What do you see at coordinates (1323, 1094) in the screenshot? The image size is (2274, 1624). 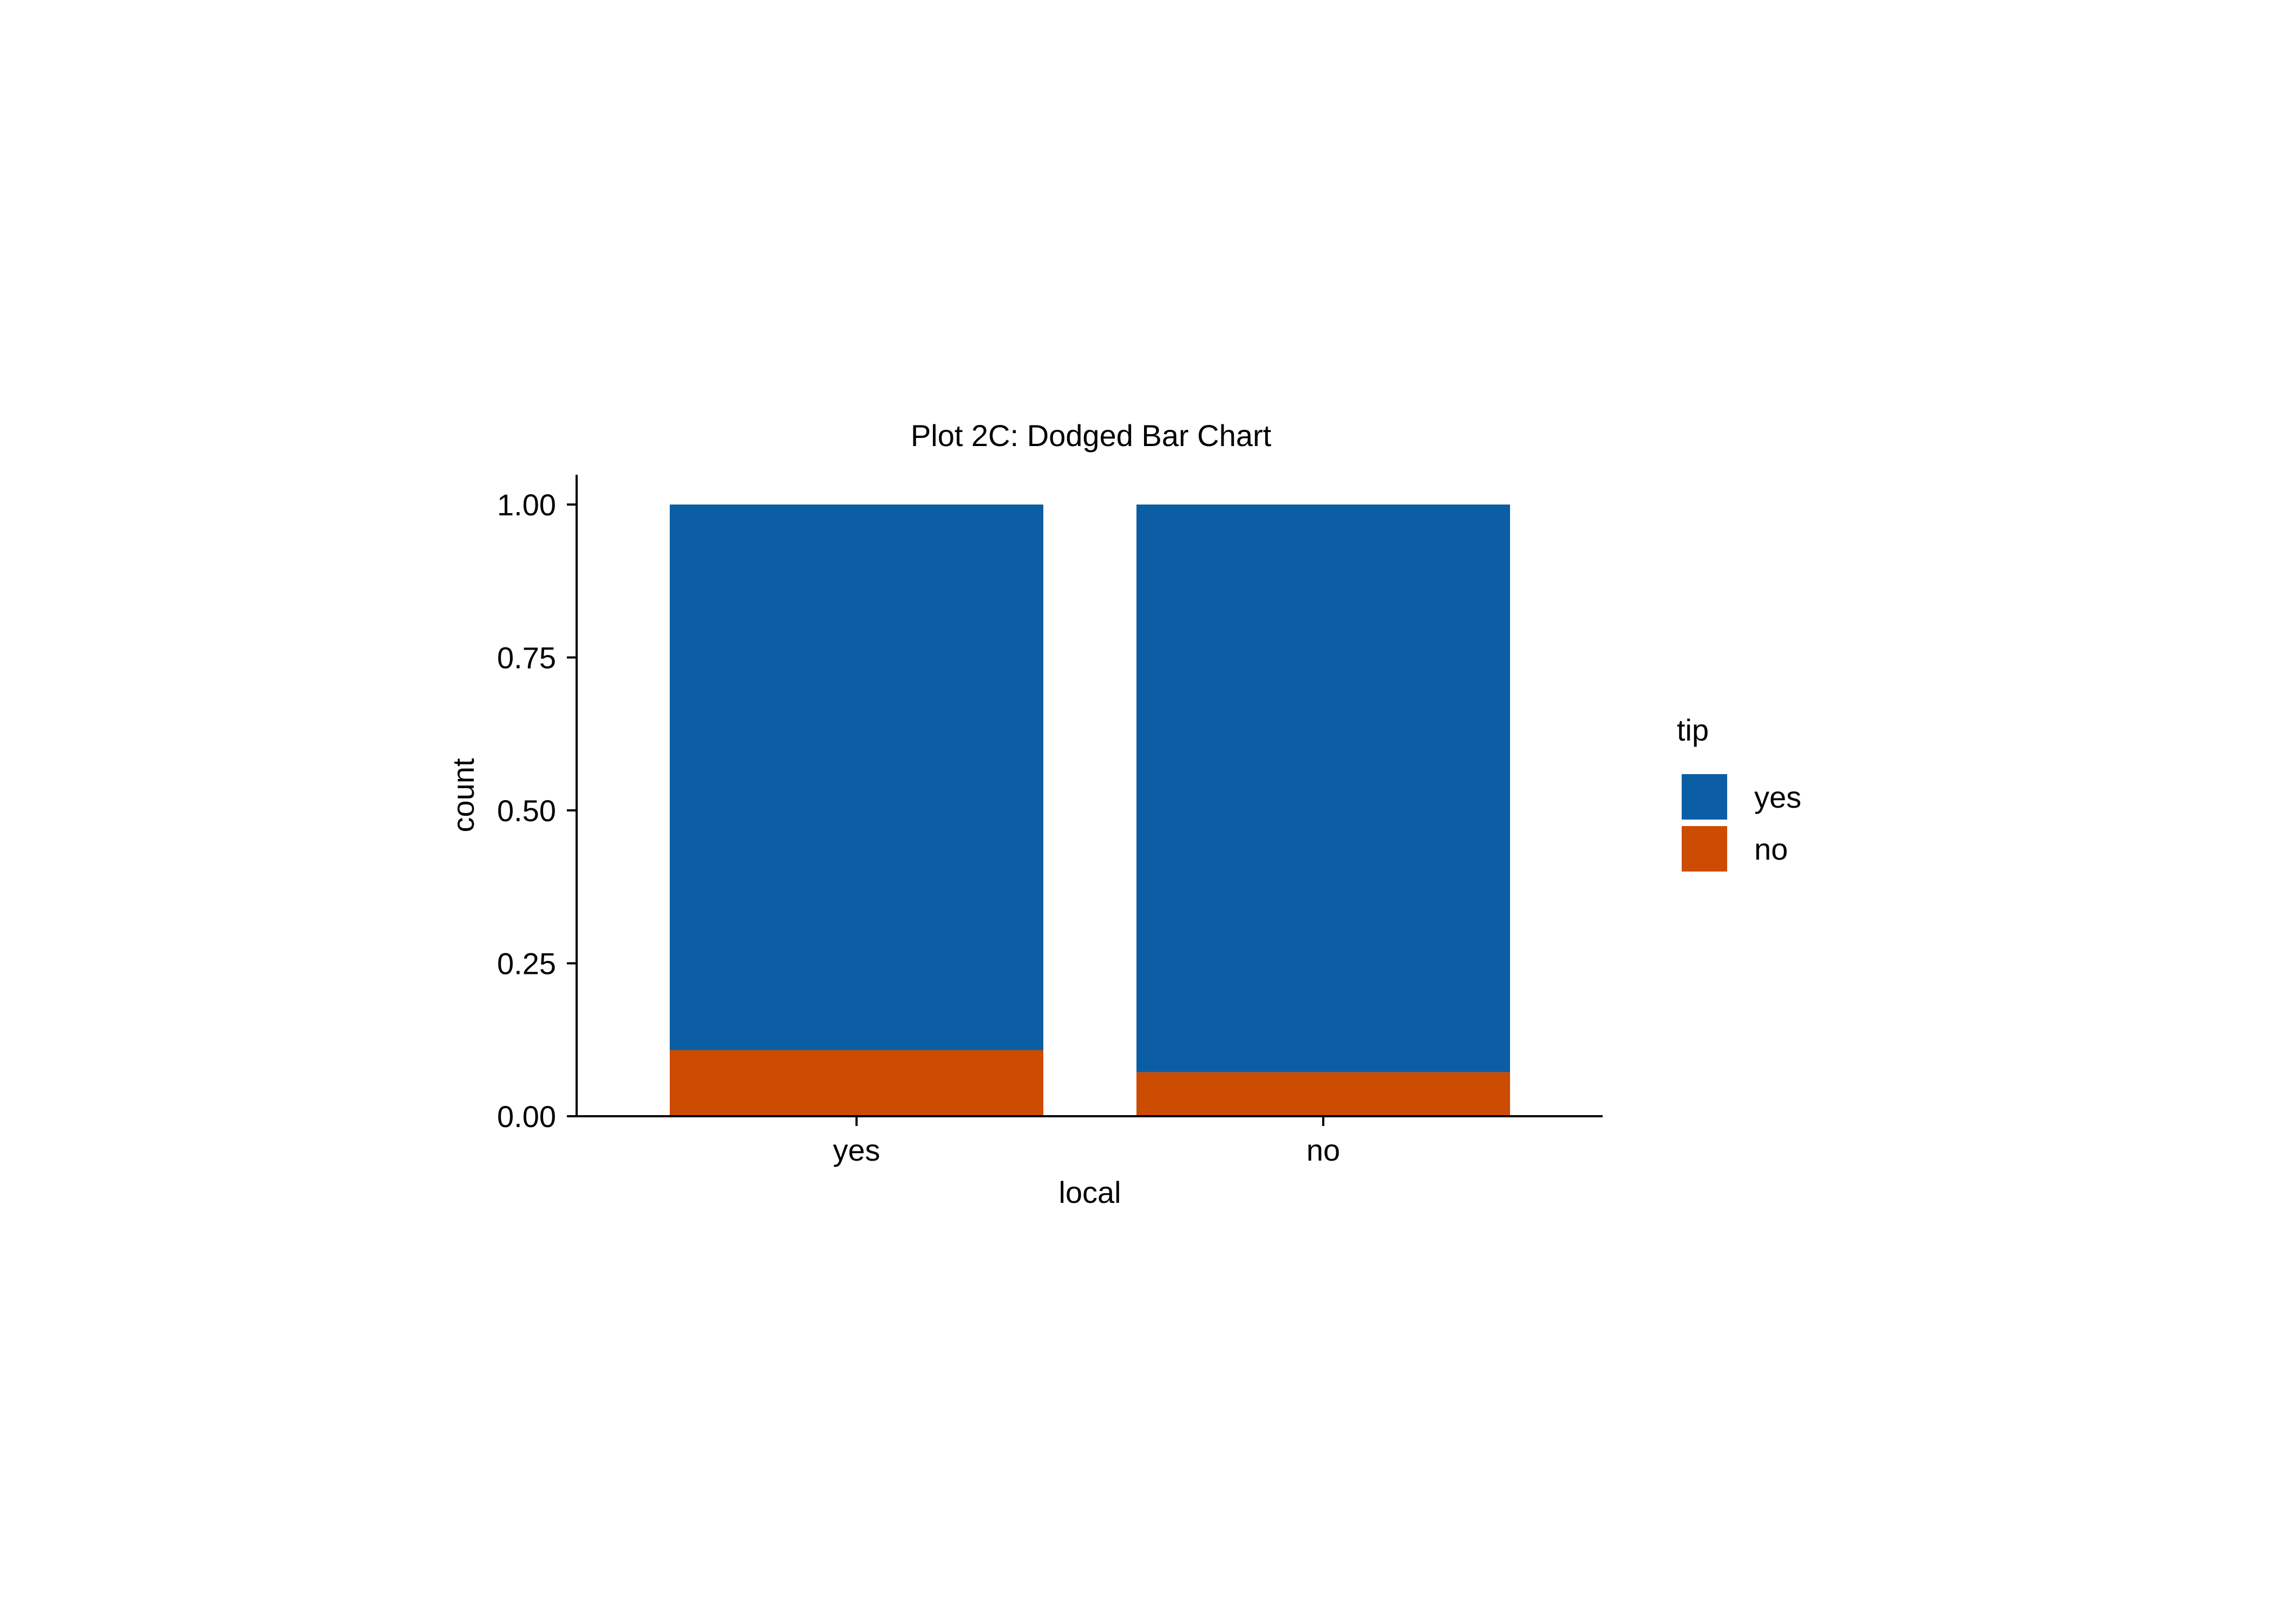 I see `bar-no-no` at bounding box center [1323, 1094].